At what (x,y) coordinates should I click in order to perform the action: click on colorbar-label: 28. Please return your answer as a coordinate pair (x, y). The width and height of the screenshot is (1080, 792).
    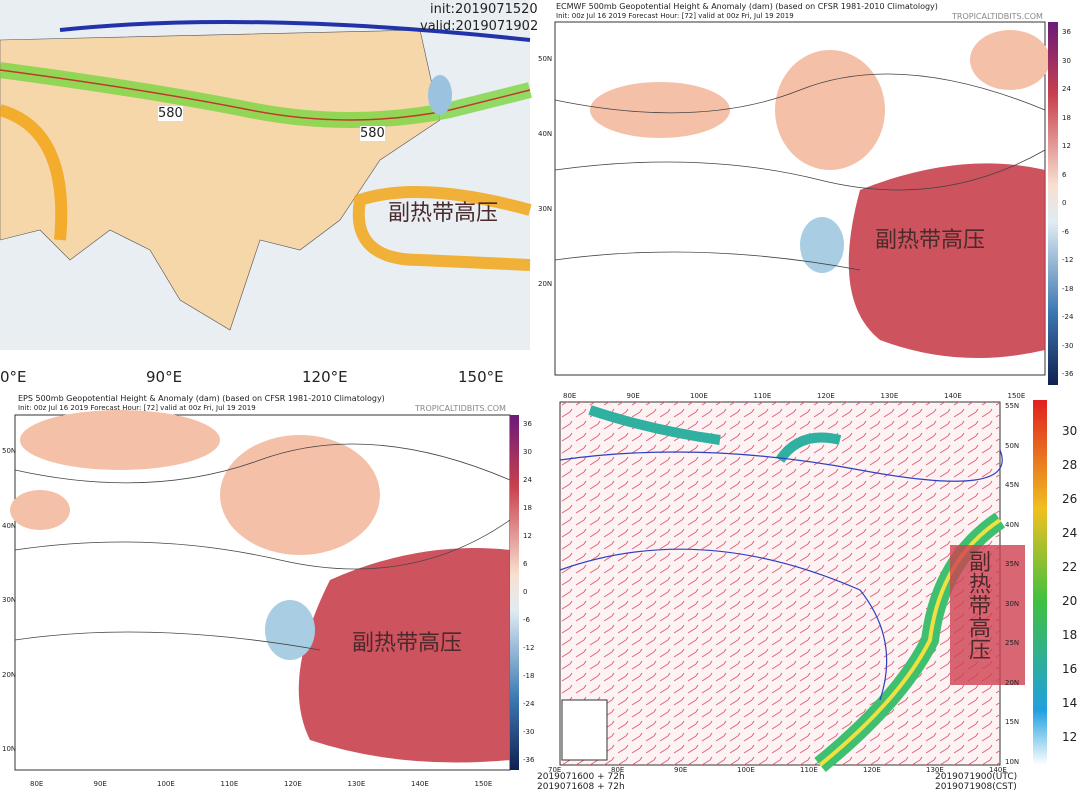
    Looking at the image, I should click on (1070, 465).